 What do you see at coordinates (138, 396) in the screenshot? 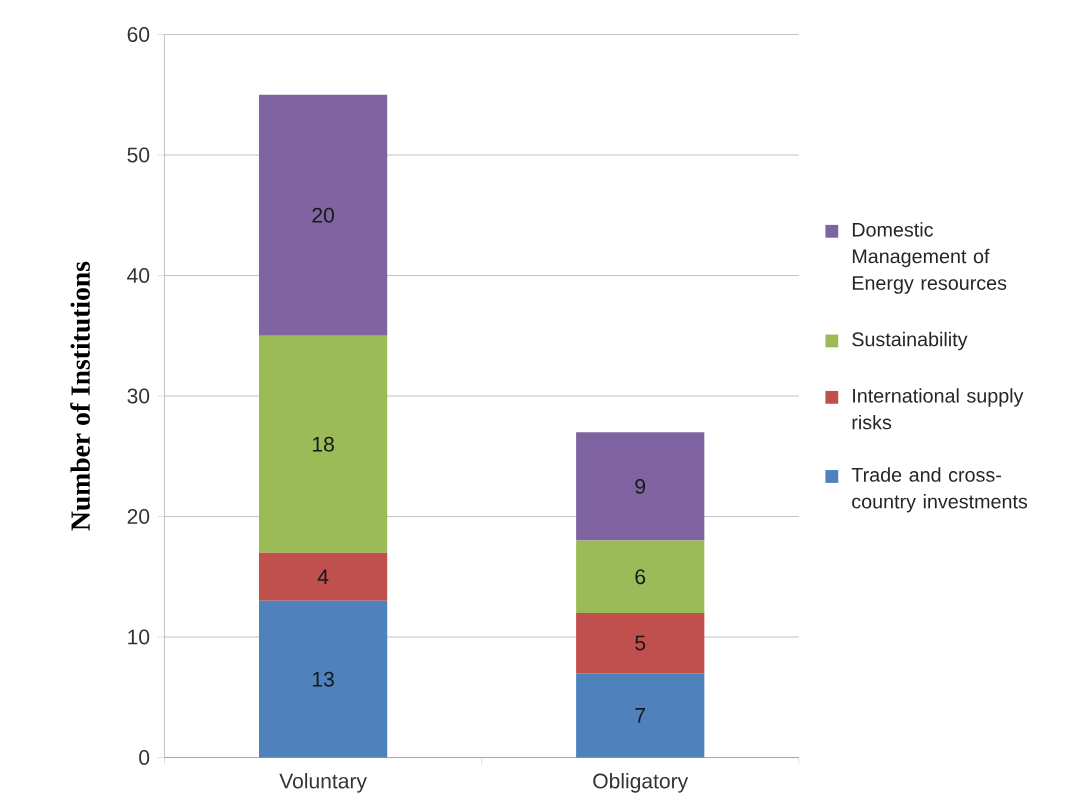
I see `y-tick-label: 30` at bounding box center [138, 396].